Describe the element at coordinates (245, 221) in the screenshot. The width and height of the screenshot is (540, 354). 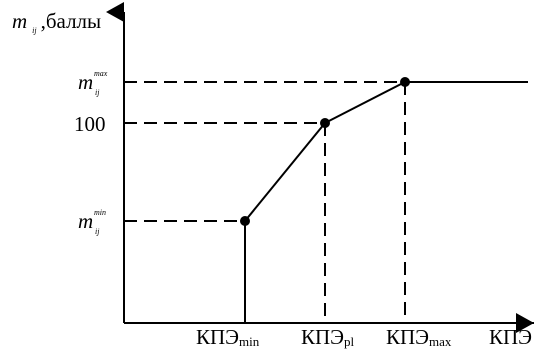
I see `data-point-min` at that location.